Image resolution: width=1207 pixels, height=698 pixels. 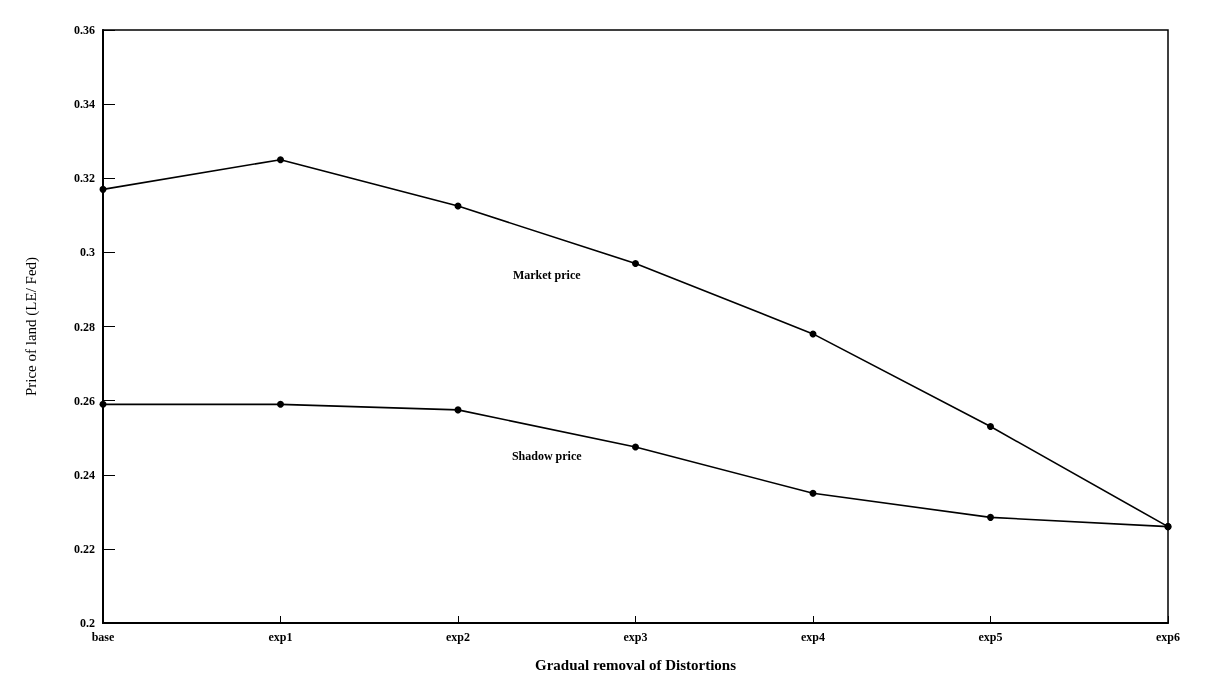 I want to click on y-tick-label: 0.36, so click(x=84, y=30).